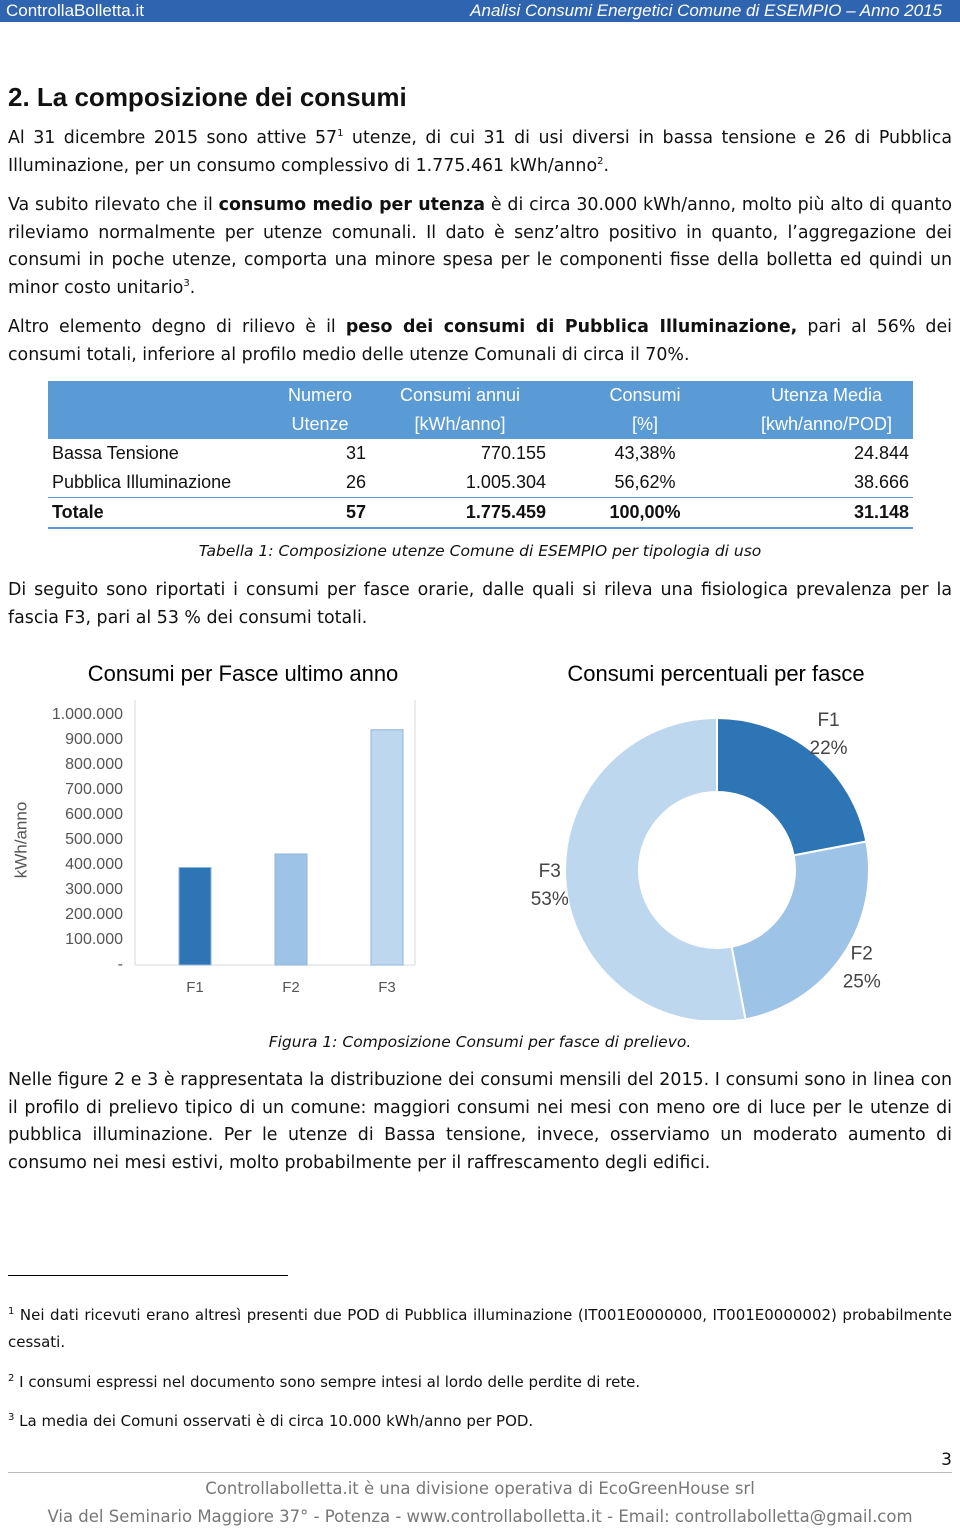 The width and height of the screenshot is (960, 1529). Describe the element at coordinates (159, 513) in the screenshot. I see `table-cell: Totale` at that location.